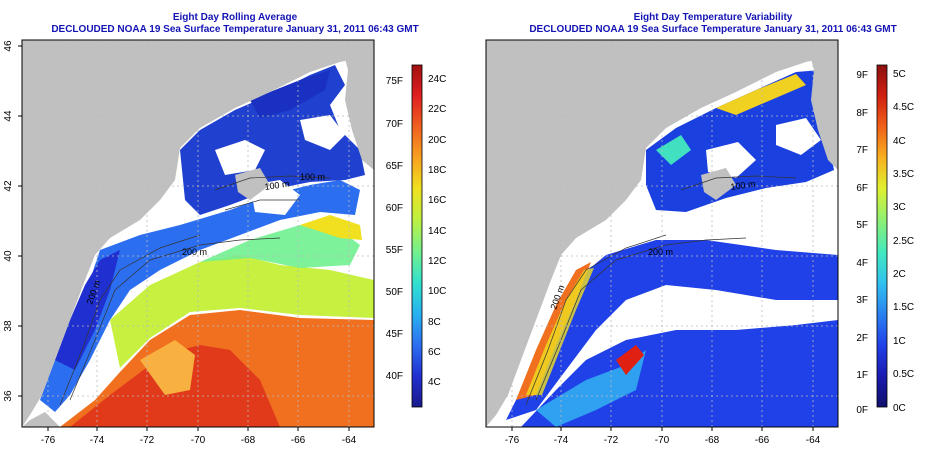 Image resolution: width=950 pixels, height=475 pixels. Describe the element at coordinates (713, 17) in the screenshot. I see `panel-title: Eight Day Temperature Variability` at that location.